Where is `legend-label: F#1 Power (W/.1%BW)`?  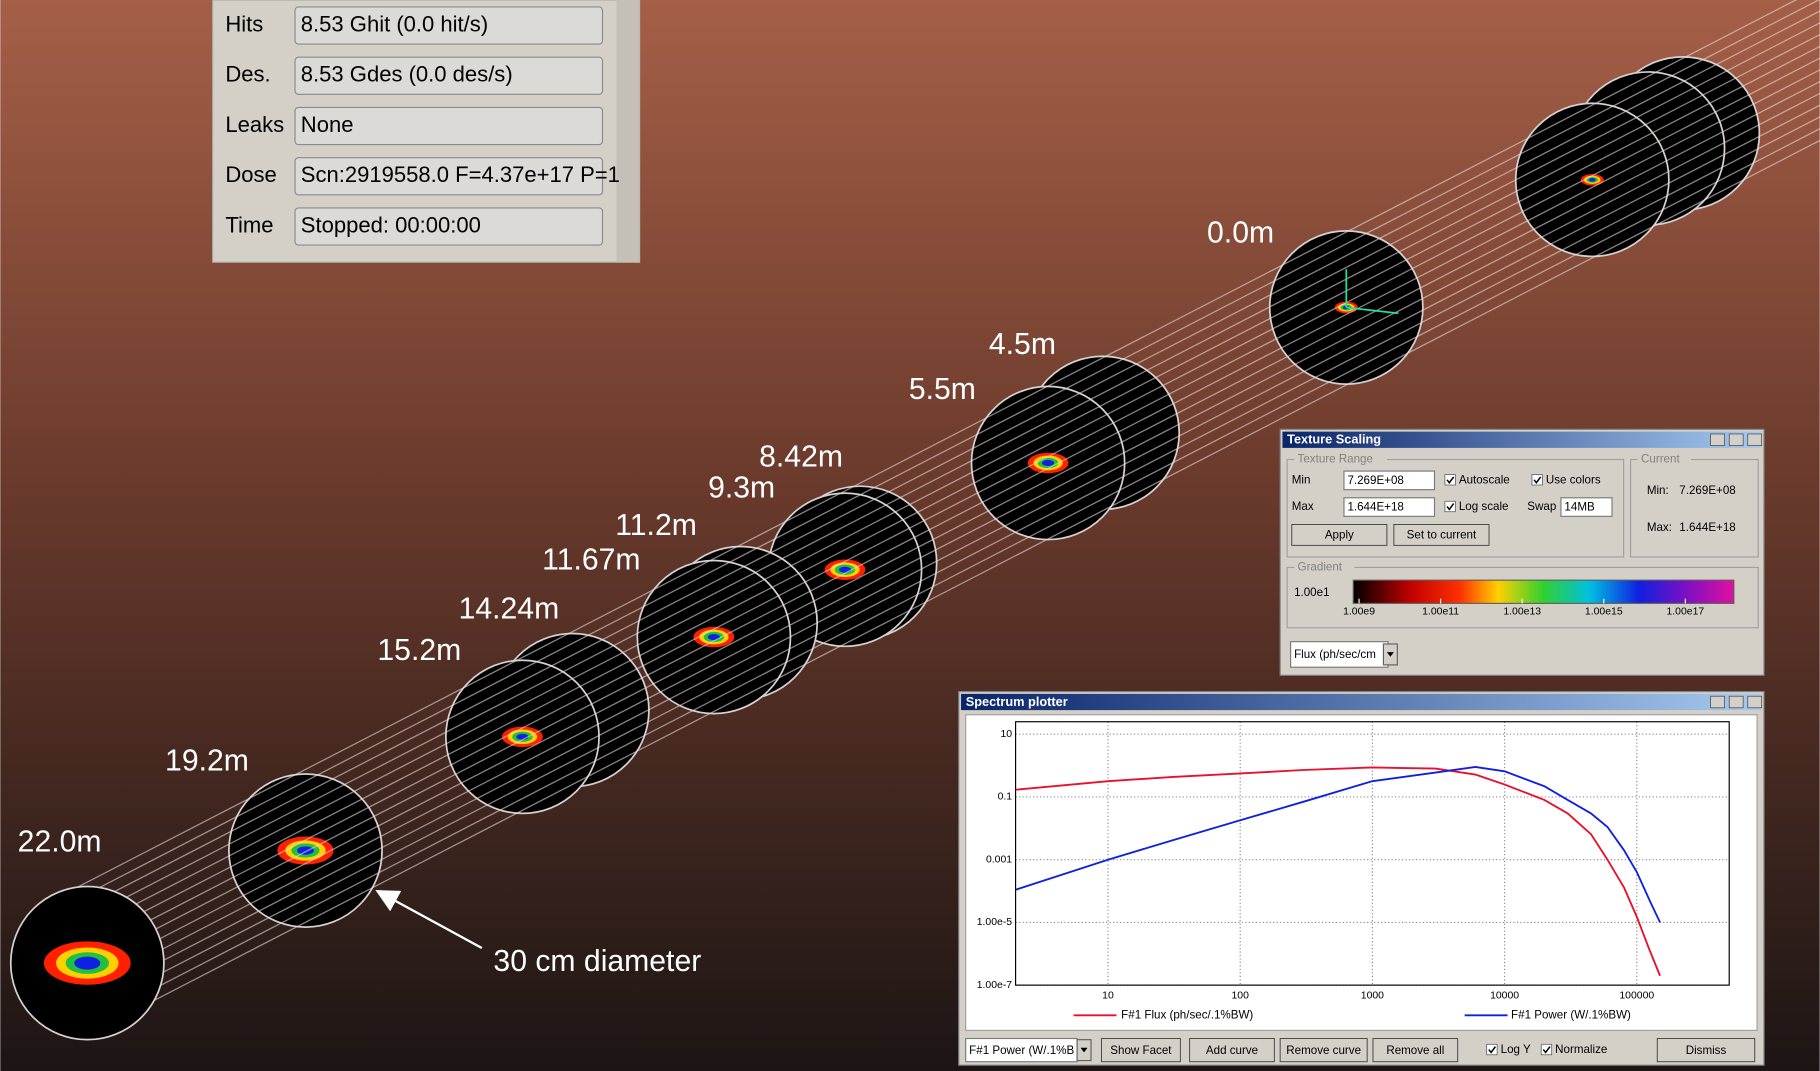
legend-label: F#1 Power (W/.1%BW) is located at coordinates (1571, 1014).